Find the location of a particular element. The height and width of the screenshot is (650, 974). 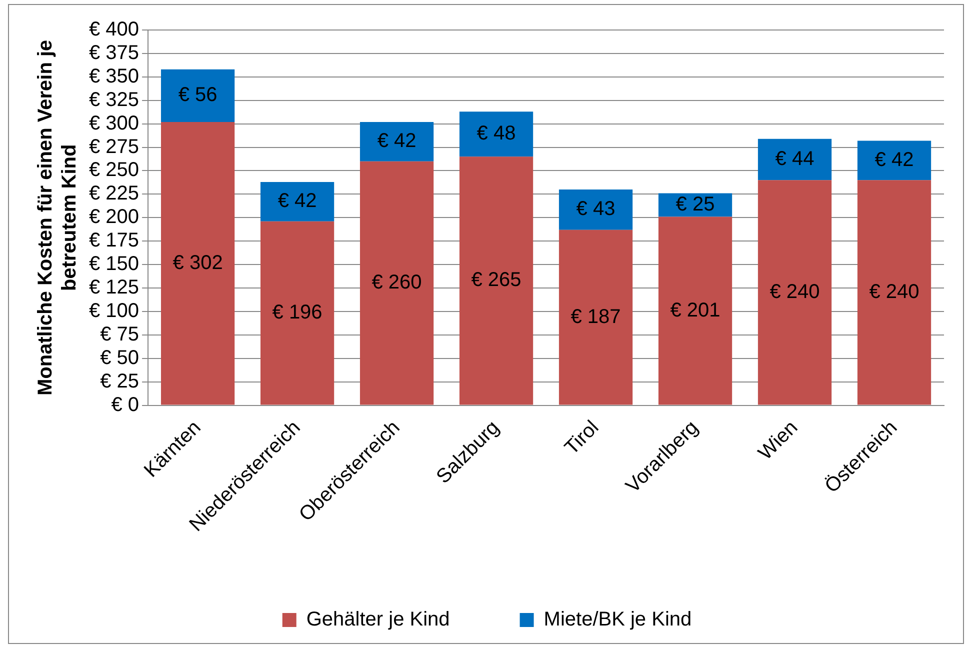

y-tick-label: € 325 is located at coordinates (114, 99).